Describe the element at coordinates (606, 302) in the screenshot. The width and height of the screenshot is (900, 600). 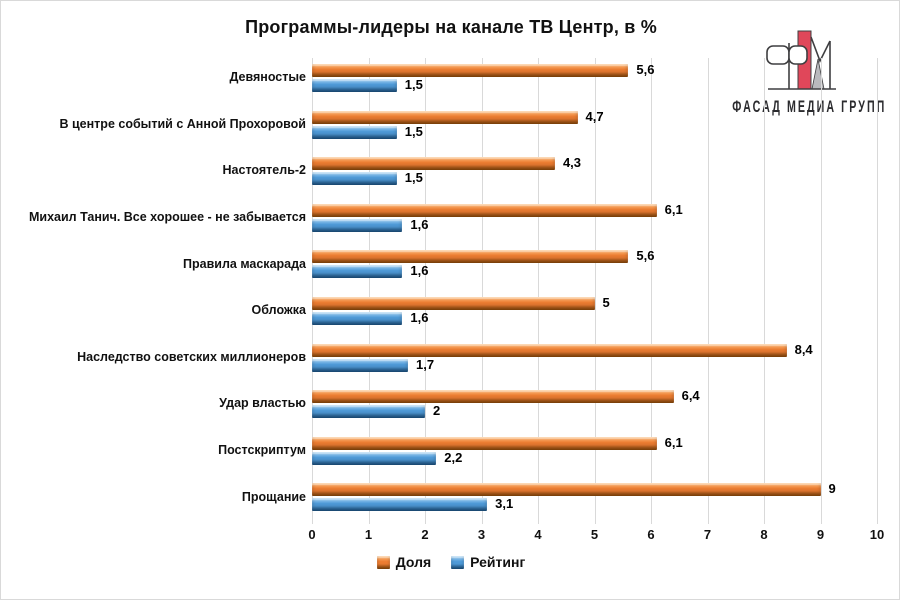
I see `bar-value-label: 5` at that location.